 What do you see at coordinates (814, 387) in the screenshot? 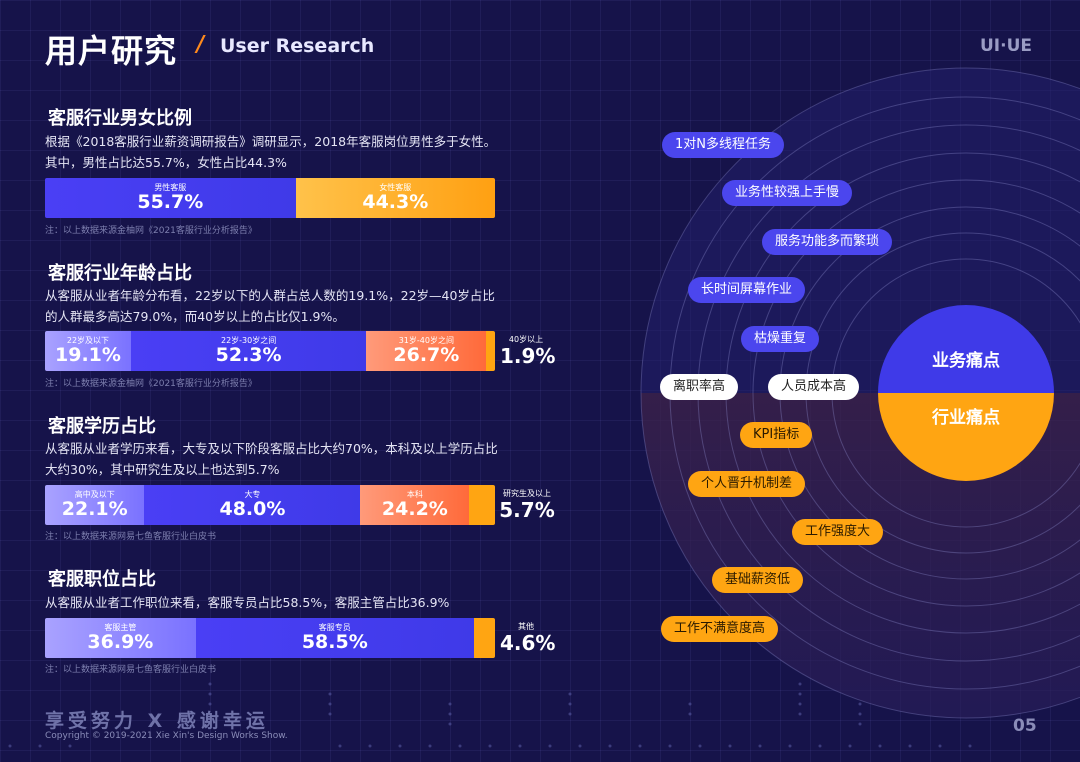
I see `tag-high-cost: 人员成本高` at bounding box center [814, 387].